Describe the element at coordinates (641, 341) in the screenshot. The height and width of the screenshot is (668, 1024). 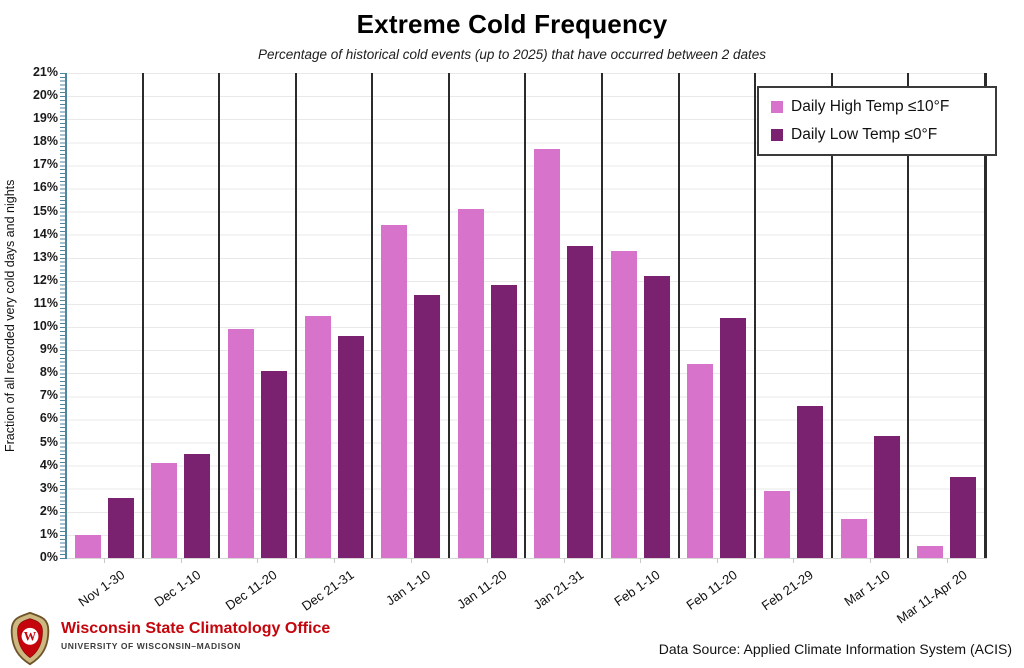
I see `category-group-8: Feb 1-10` at that location.